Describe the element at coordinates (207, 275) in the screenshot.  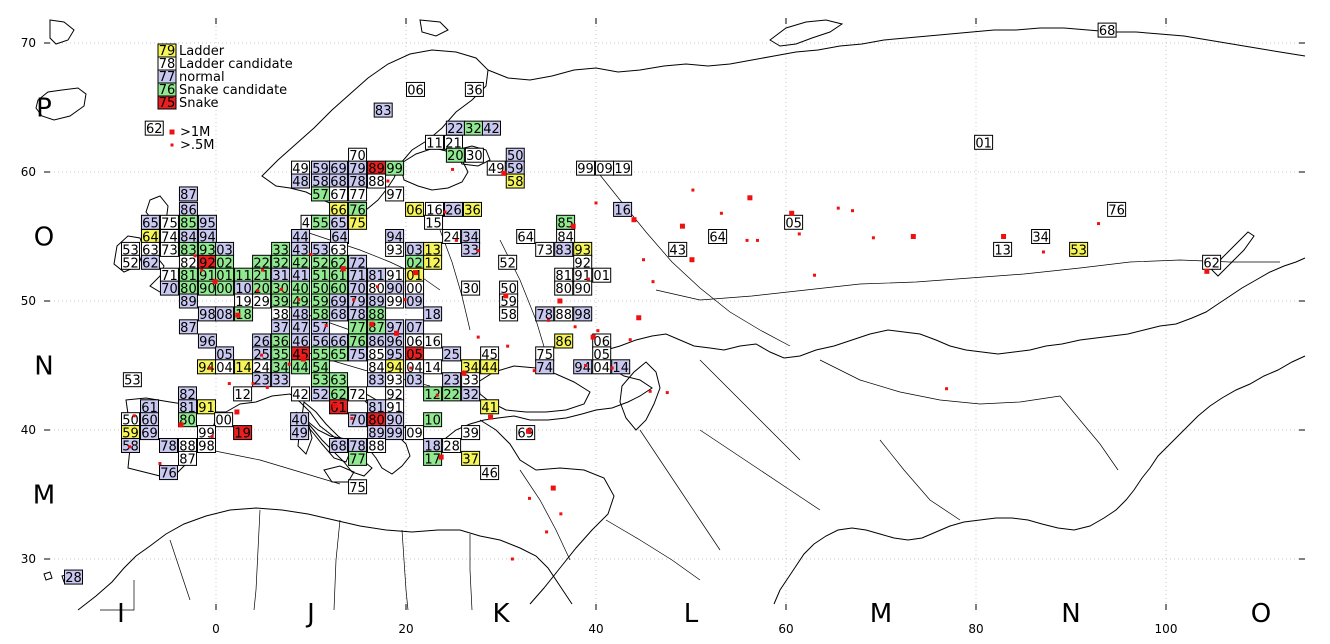
I see `grid-square: 91` at that location.